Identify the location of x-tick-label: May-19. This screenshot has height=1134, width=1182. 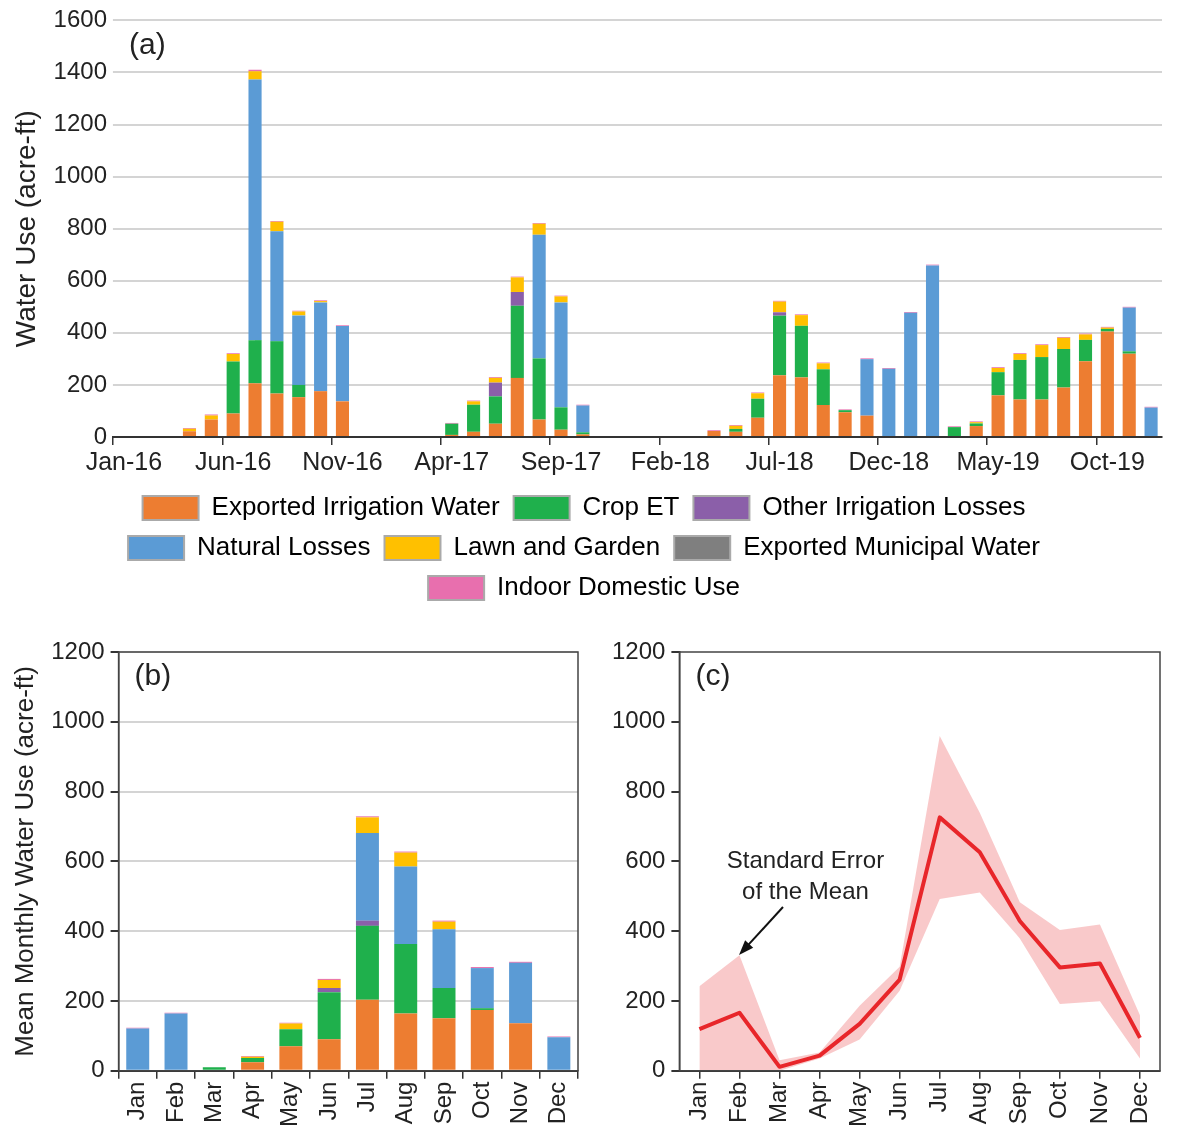
(998, 460).